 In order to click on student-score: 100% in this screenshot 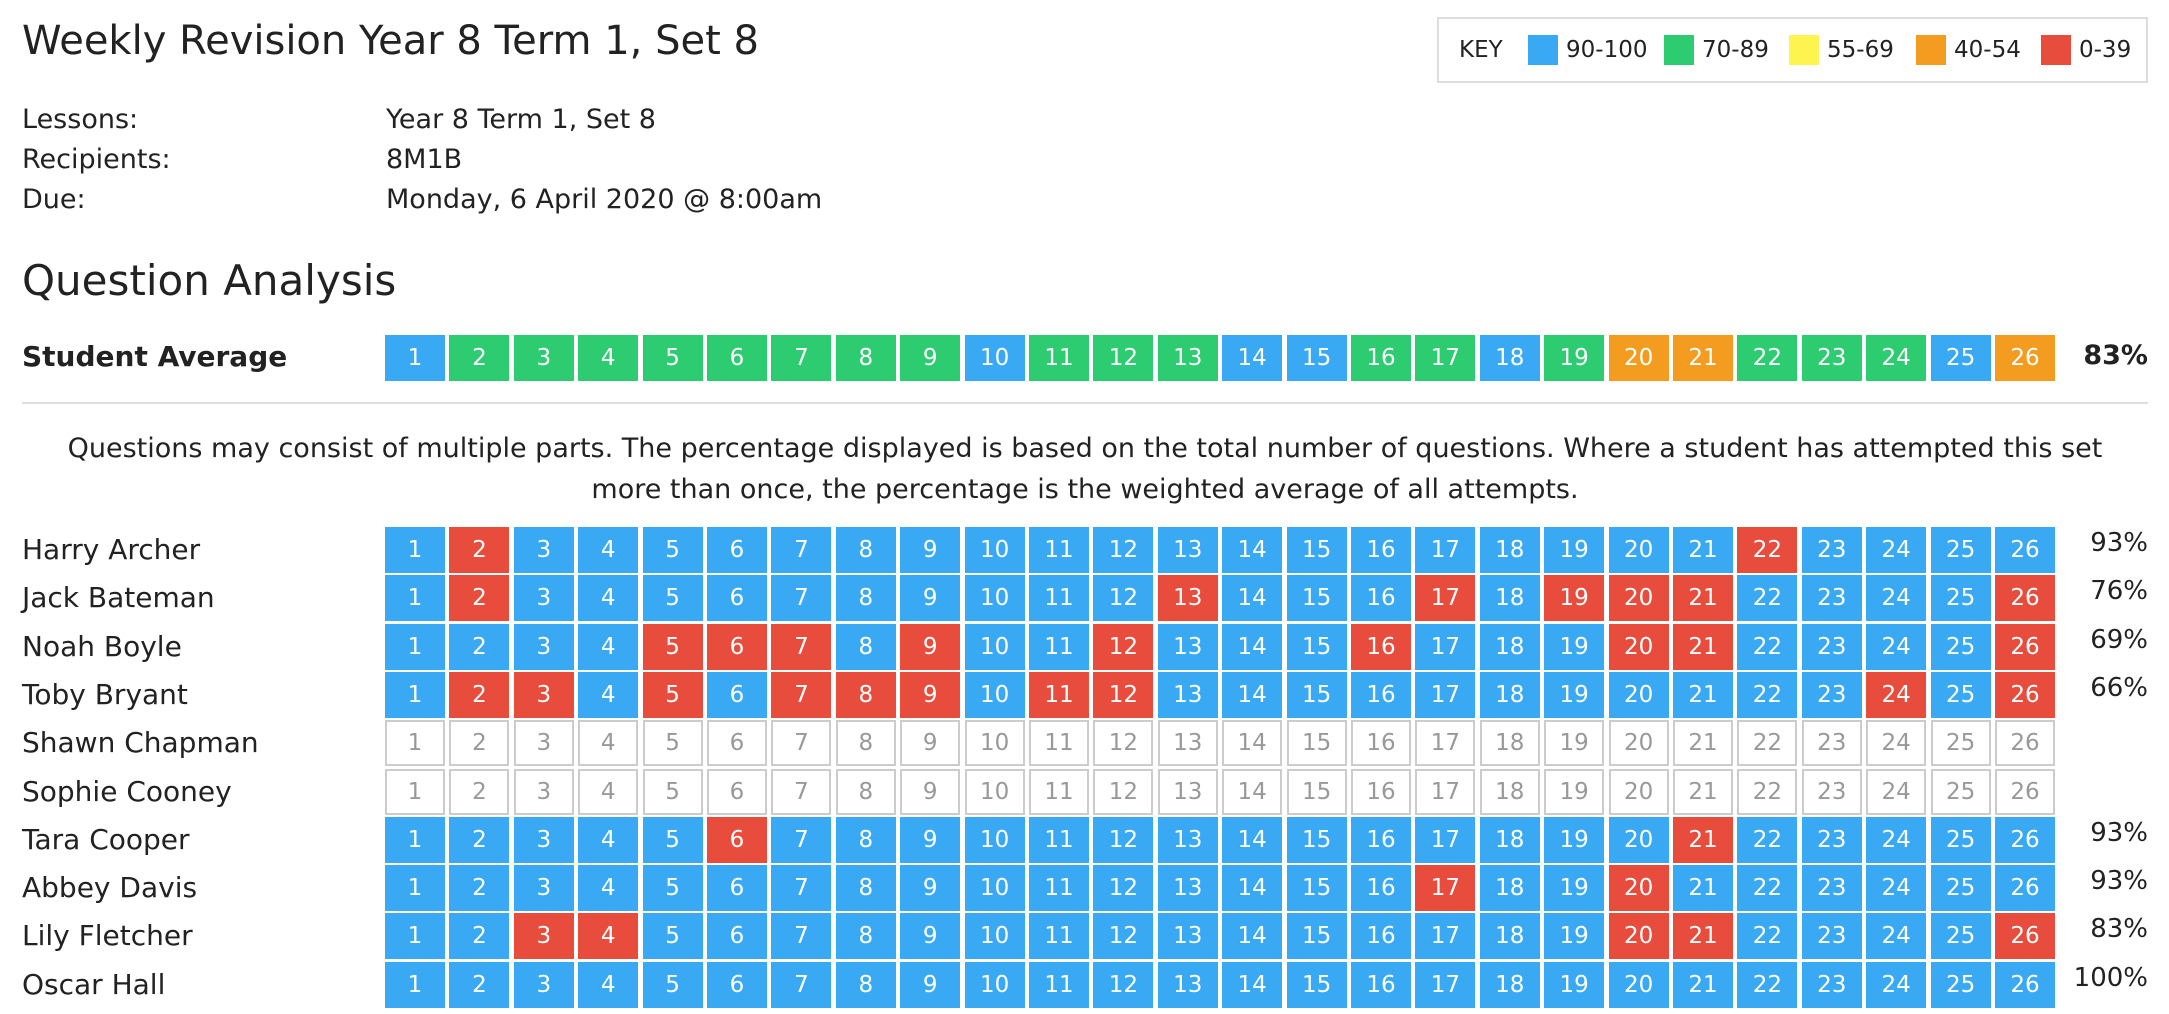, I will do `click(2110, 977)`.